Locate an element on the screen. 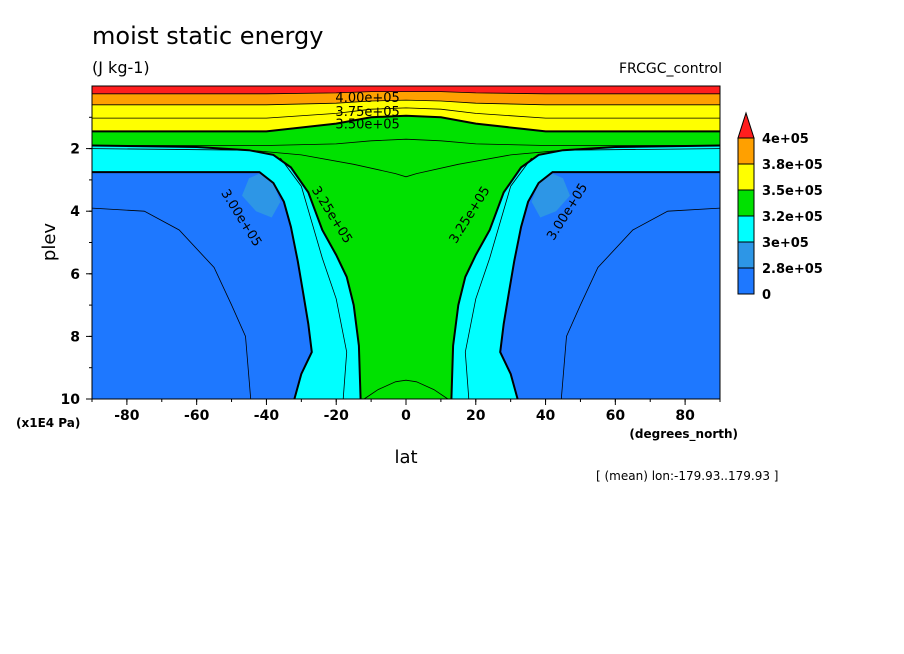 This screenshot has height=654, width=904. region-280000-east is located at coordinates (610, 285).